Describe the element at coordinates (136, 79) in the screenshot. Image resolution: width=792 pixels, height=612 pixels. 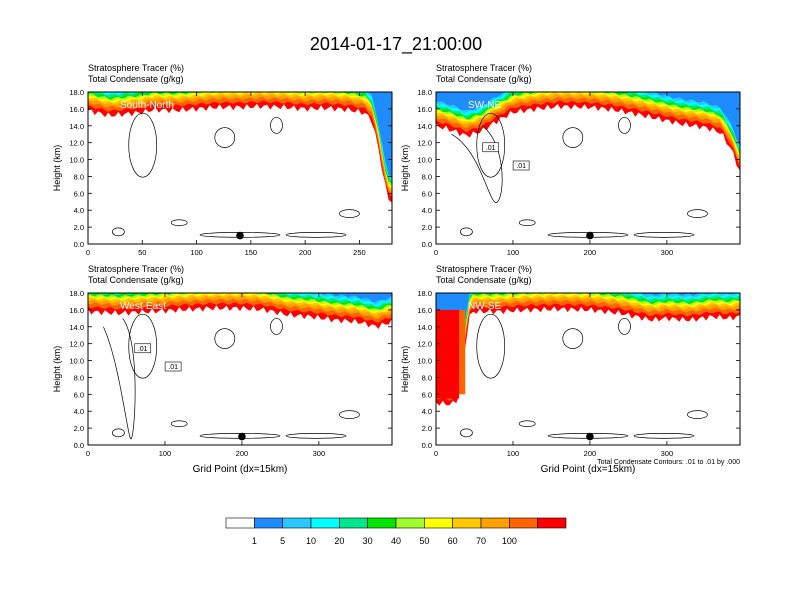
I see `header-condensate: Total Condensate (g/kg)` at that location.